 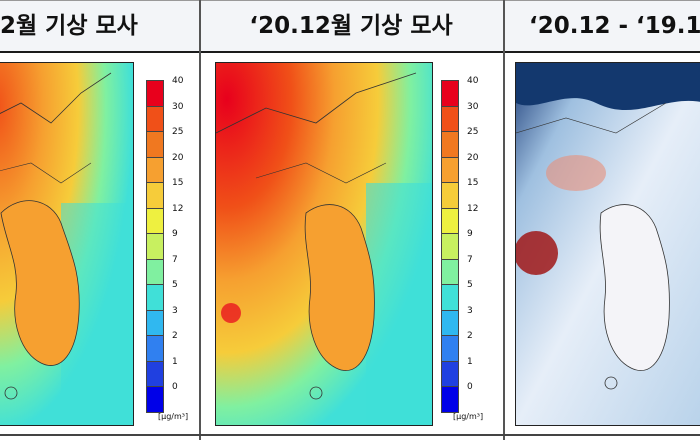 What do you see at coordinates (69, 26) in the screenshot?
I see `title-left: 2월 기상 모사` at bounding box center [69, 26].